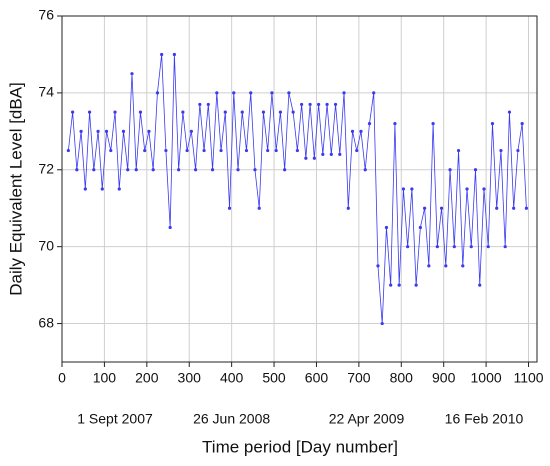  What do you see at coordinates (484, 419) in the screenshot?
I see `date-label: 16 Feb 2010` at bounding box center [484, 419].